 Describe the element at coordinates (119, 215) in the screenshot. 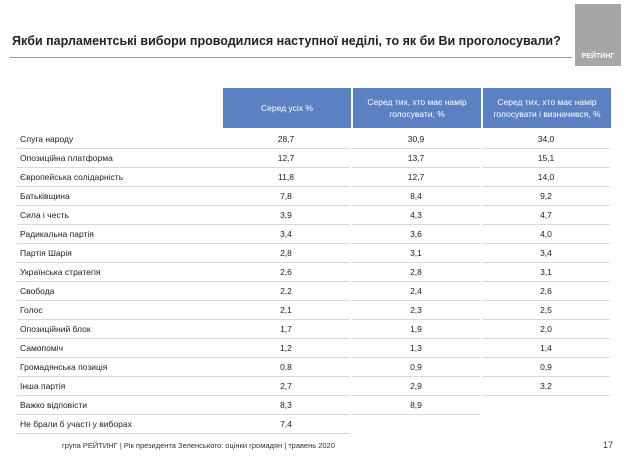

I see `row-label: Сила і честь` at that location.